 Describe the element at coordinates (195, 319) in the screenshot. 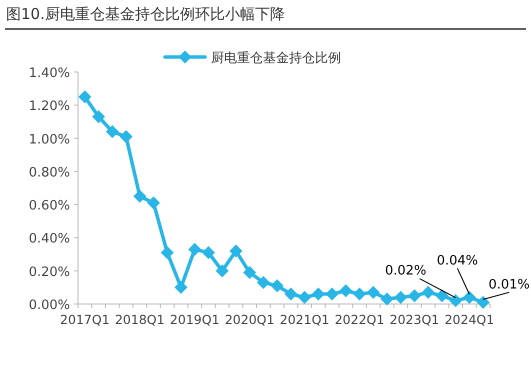

I see `x-tick-label: 2019Q1` at that location.